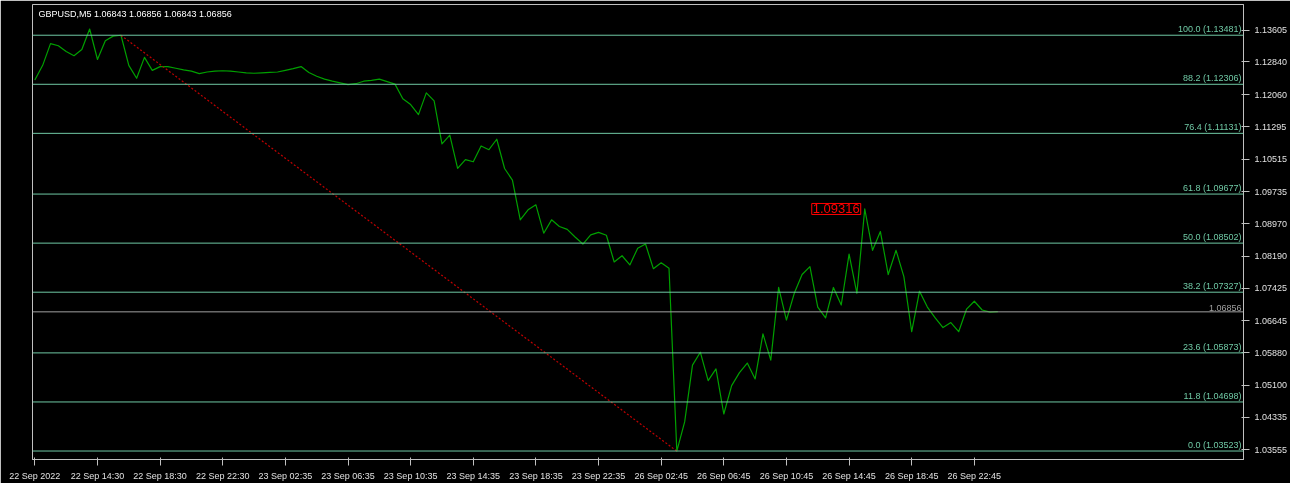 The height and width of the screenshot is (483, 1290). I want to click on y-tick-label: 1.11295, so click(1270, 126).